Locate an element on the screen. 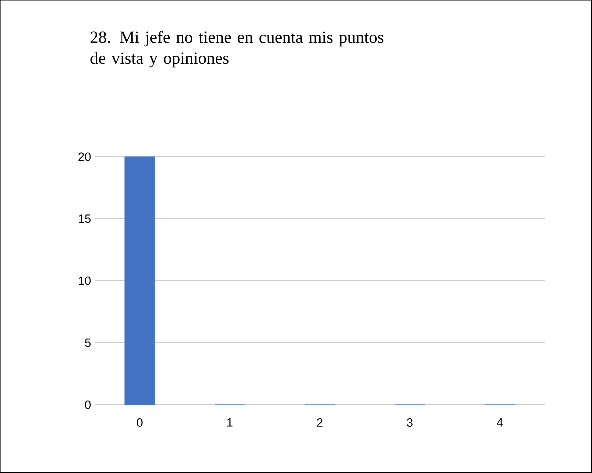  x-tick-label: 2 is located at coordinates (320, 422).